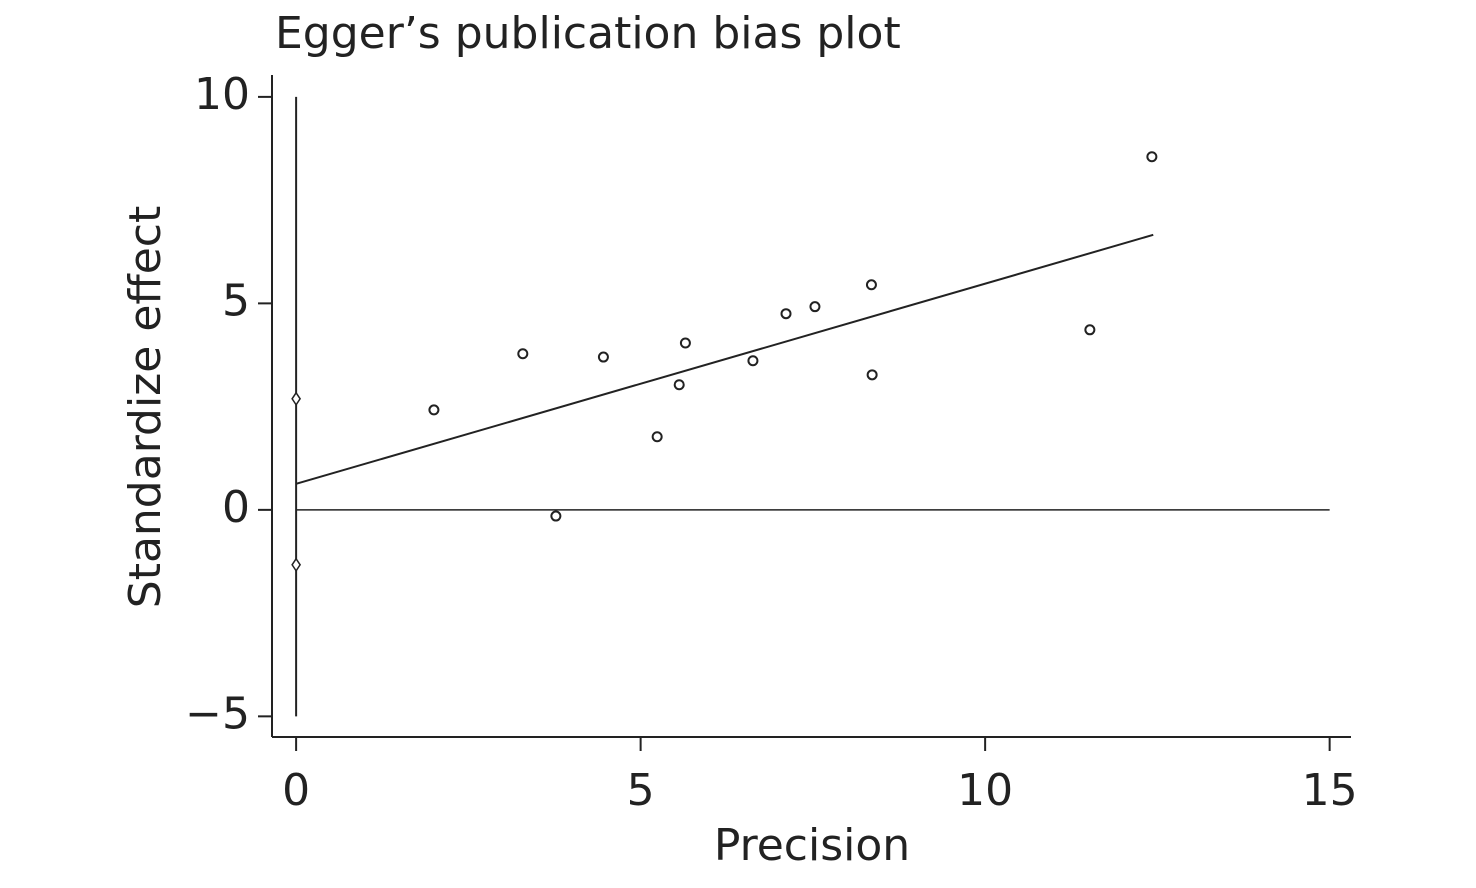 The image size is (1476, 888). Describe the element at coordinates (222, 94) in the screenshot. I see `y-tick-label: 10` at that location.